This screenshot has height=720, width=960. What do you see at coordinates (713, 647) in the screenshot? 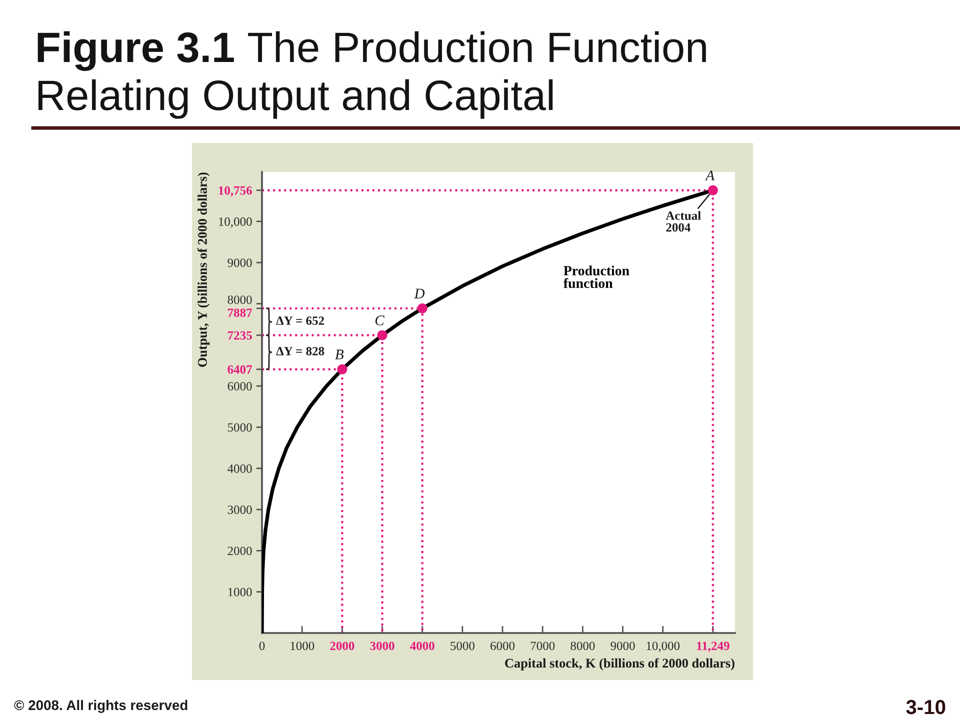
I see `x-tick-label: 11,249` at bounding box center [713, 647].